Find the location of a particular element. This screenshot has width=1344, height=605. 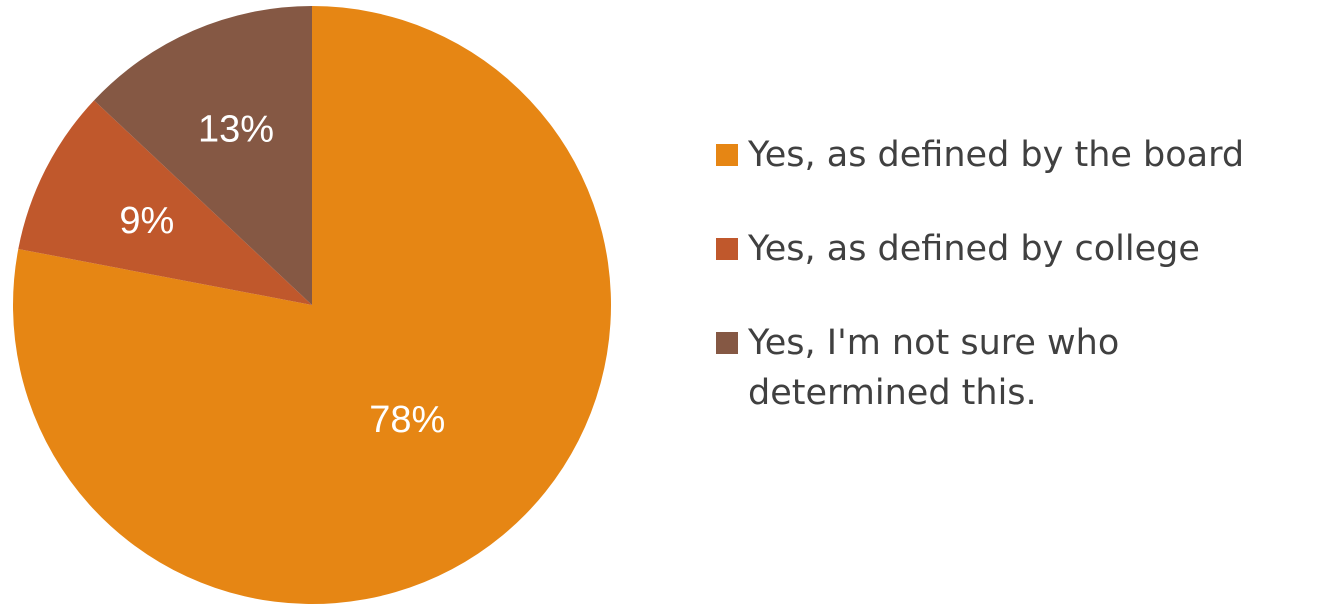

legend-item-college: Yes, as defined by college is located at coordinates (1026, 249).